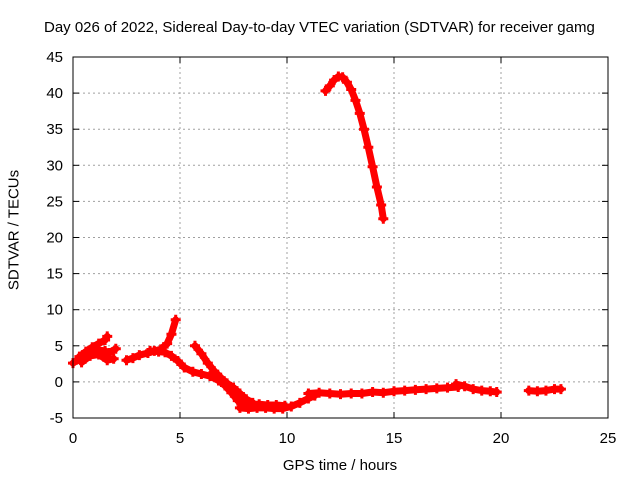 Image resolution: width=640 pixels, height=480 pixels. What do you see at coordinates (54, 238) in the screenshot?
I see `y-tick-label: 20` at bounding box center [54, 238].